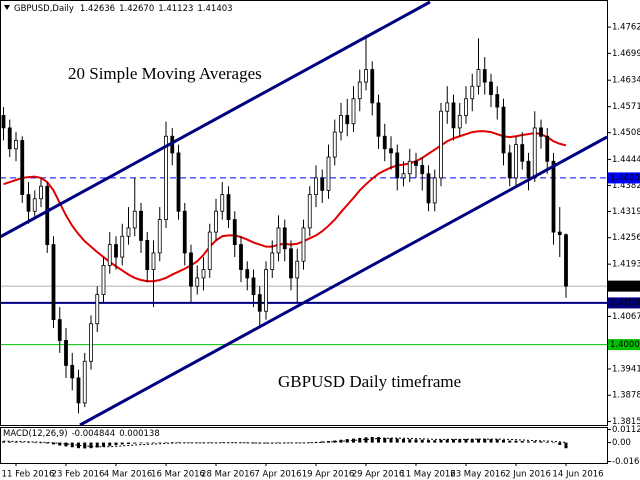  I want to click on annotation: GBPUSD Daily timeframe, so click(369, 381).